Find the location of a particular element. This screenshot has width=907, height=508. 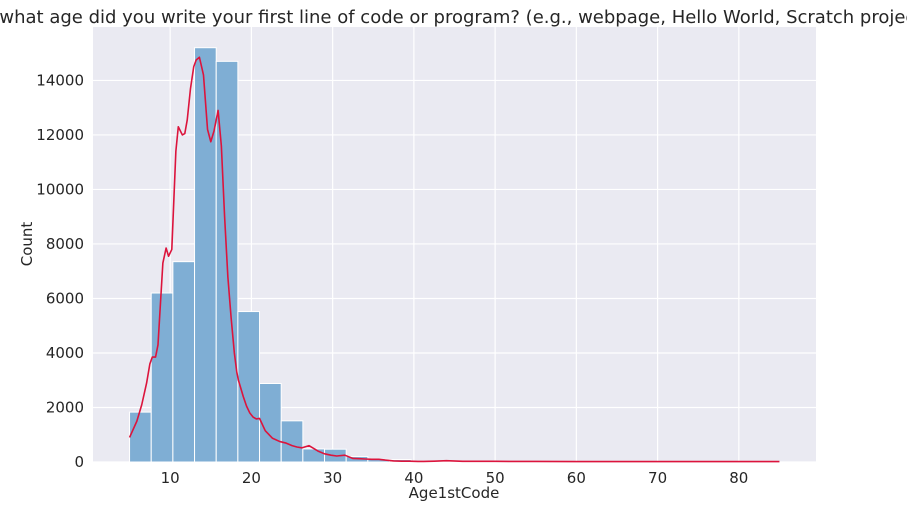

y-tick-label: 6000 is located at coordinates (65, 298).